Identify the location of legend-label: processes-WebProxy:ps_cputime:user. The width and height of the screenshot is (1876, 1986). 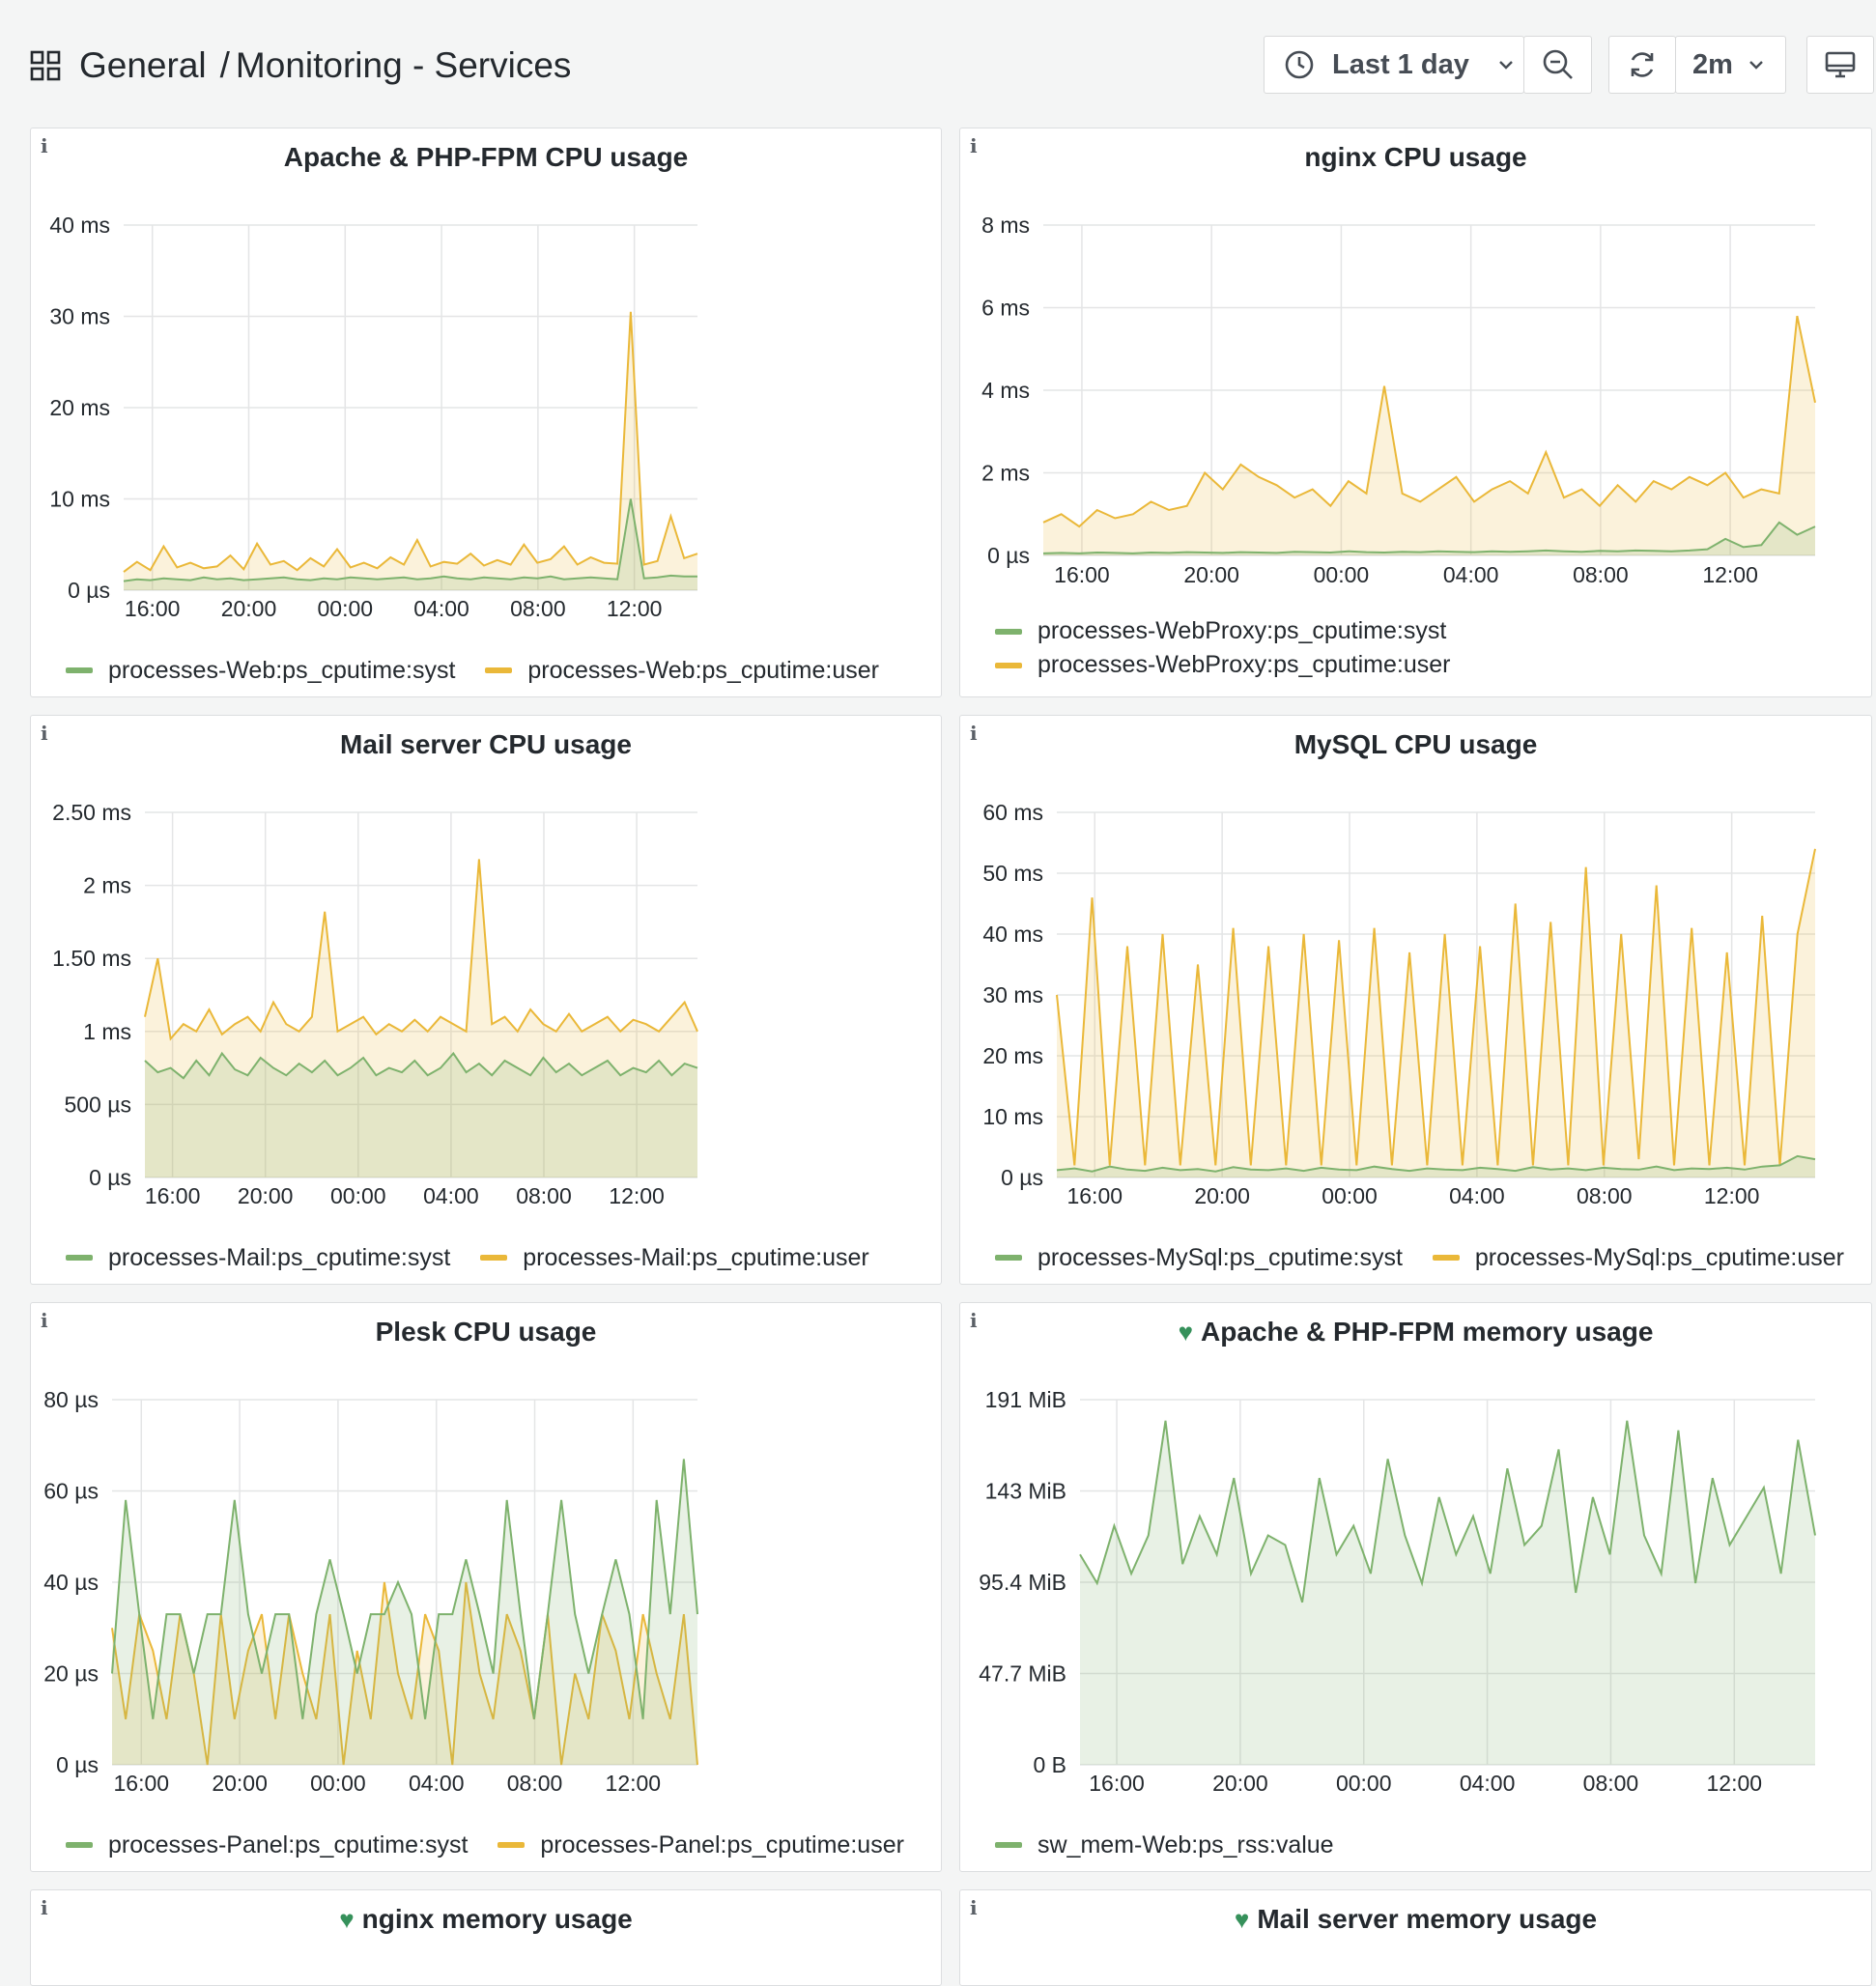
(1244, 664).